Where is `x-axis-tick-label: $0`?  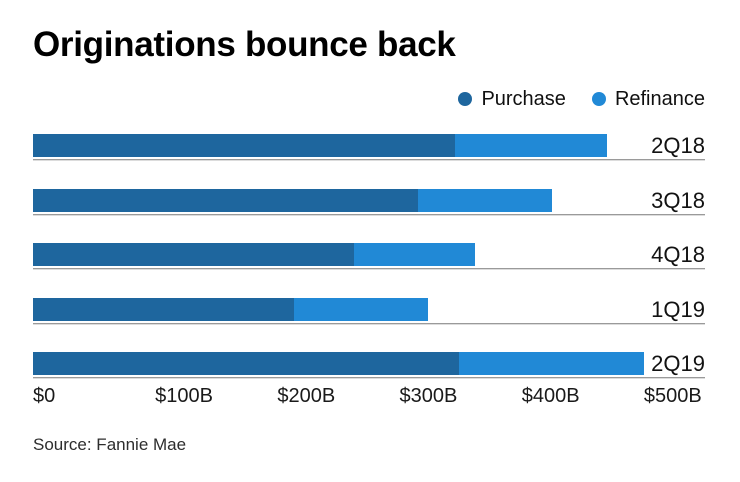 x-axis-tick-label: $0 is located at coordinates (44, 396).